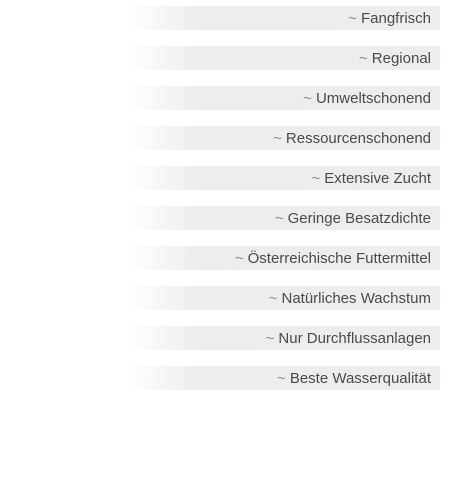  I want to click on feature-item-natuerliches-wachstum: ~ Natürliches Wachstum, so click(284, 298).